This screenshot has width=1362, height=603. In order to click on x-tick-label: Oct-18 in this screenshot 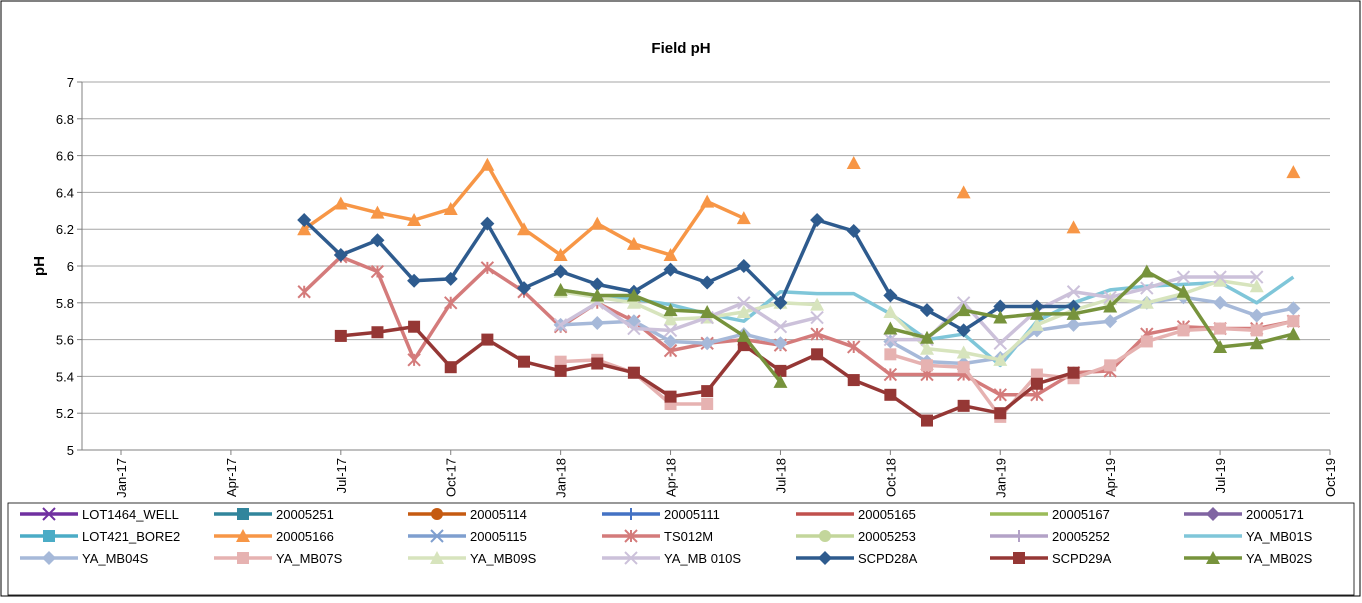, I will do `click(890, 477)`.